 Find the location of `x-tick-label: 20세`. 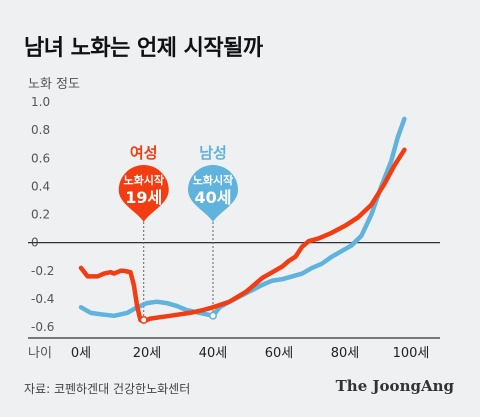

x-tick-label: 20세 is located at coordinates (147, 353).